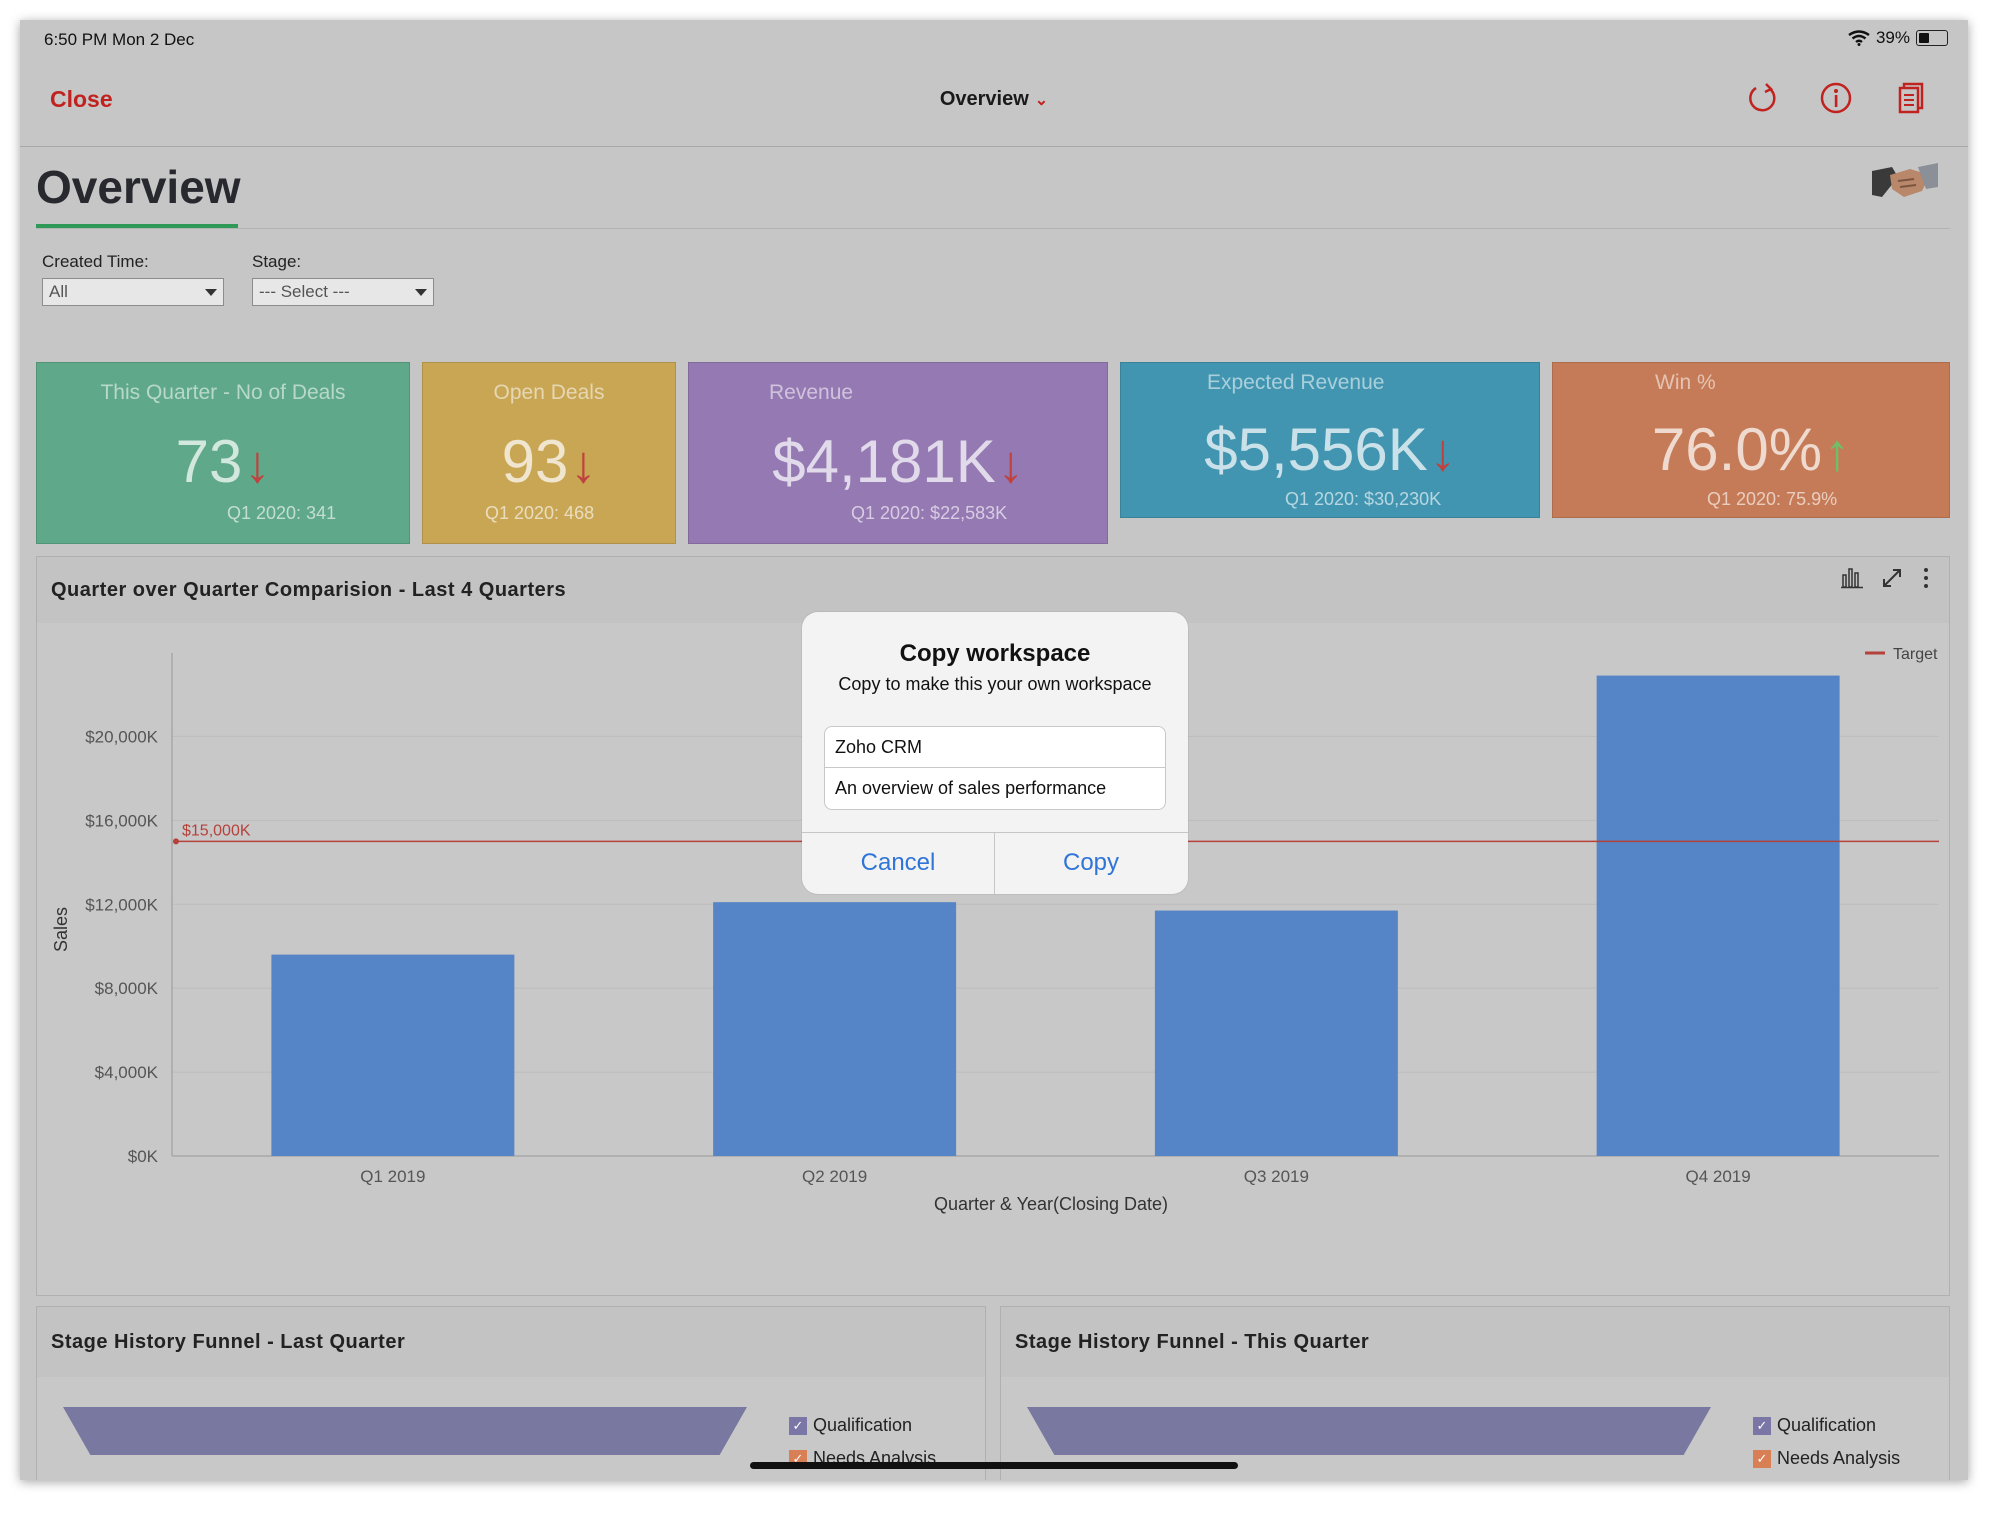 Image resolution: width=2000 pixels, height=1513 pixels. Describe the element at coordinates (1718, 1176) in the screenshot. I see `x-tick-label: Q4 2019` at that location.